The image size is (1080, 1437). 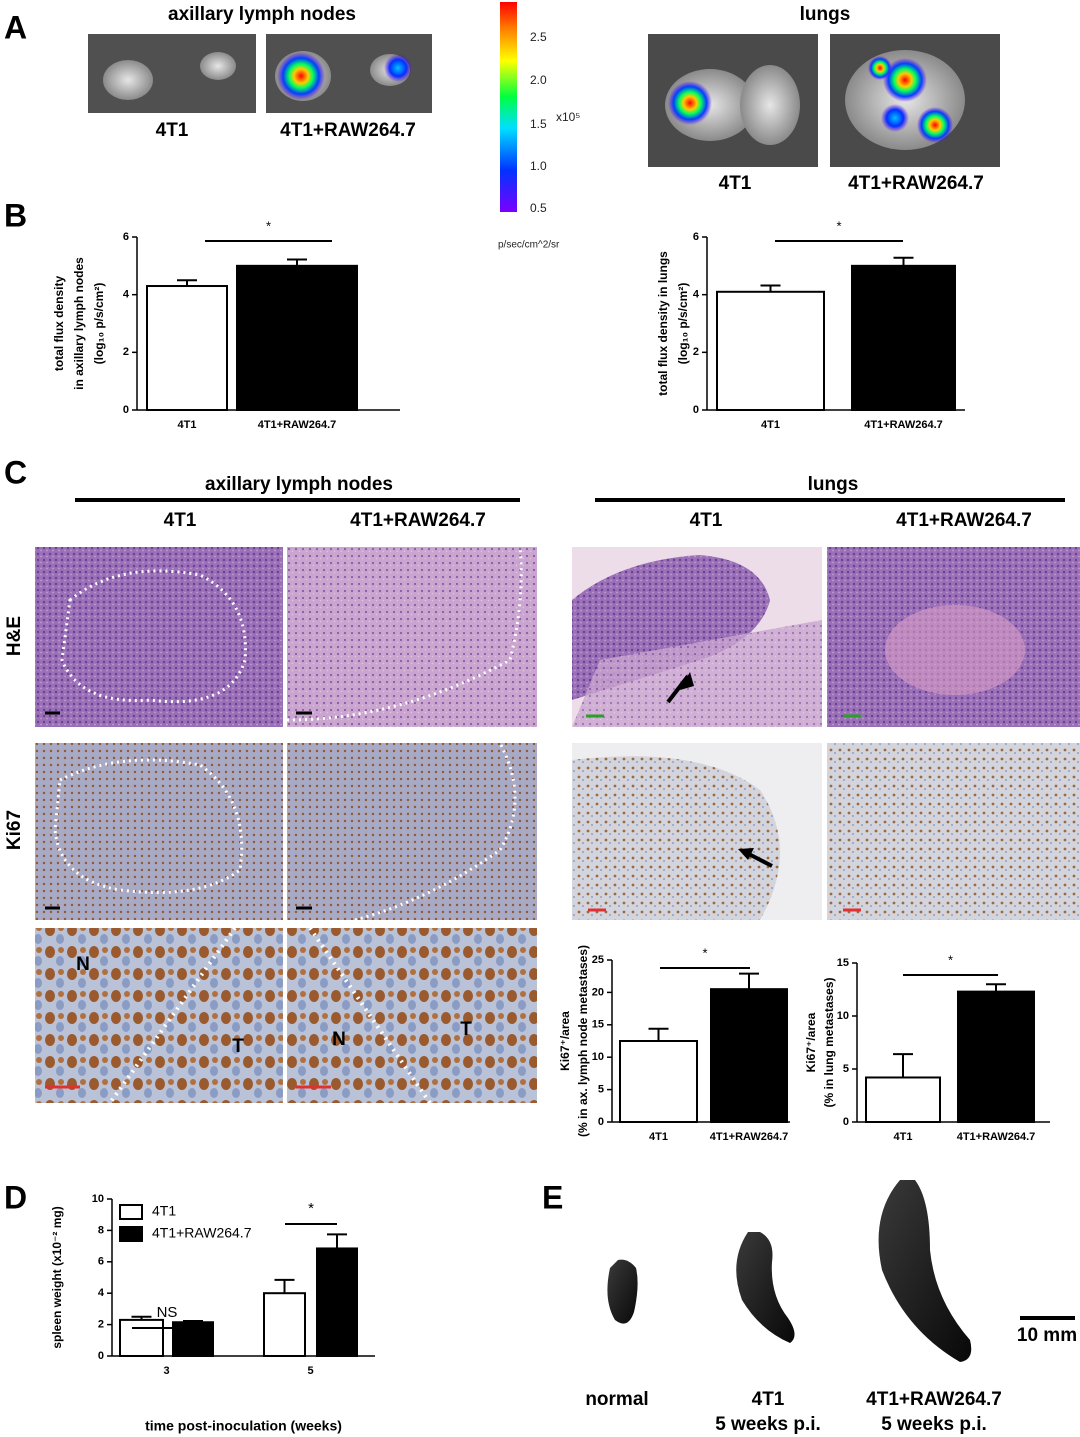 I want to click on spleen-caption: 4T1+RAW264.7, so click(x=934, y=1399).